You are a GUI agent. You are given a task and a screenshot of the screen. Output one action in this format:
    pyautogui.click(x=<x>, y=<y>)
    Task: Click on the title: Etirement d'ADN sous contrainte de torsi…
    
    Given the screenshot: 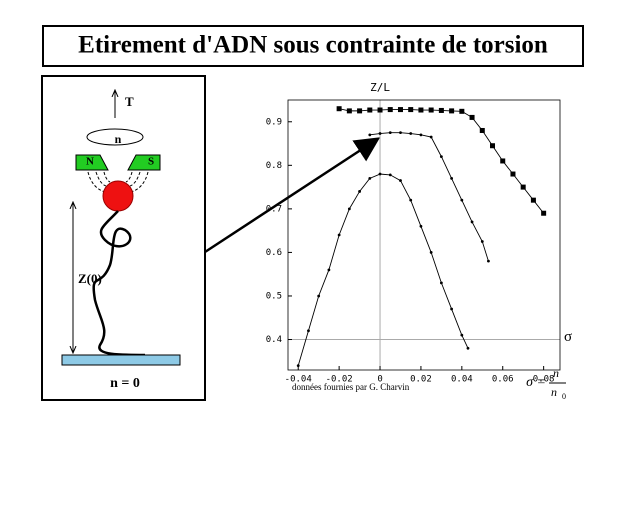 What is the action you would take?
    pyautogui.click(x=313, y=45)
    